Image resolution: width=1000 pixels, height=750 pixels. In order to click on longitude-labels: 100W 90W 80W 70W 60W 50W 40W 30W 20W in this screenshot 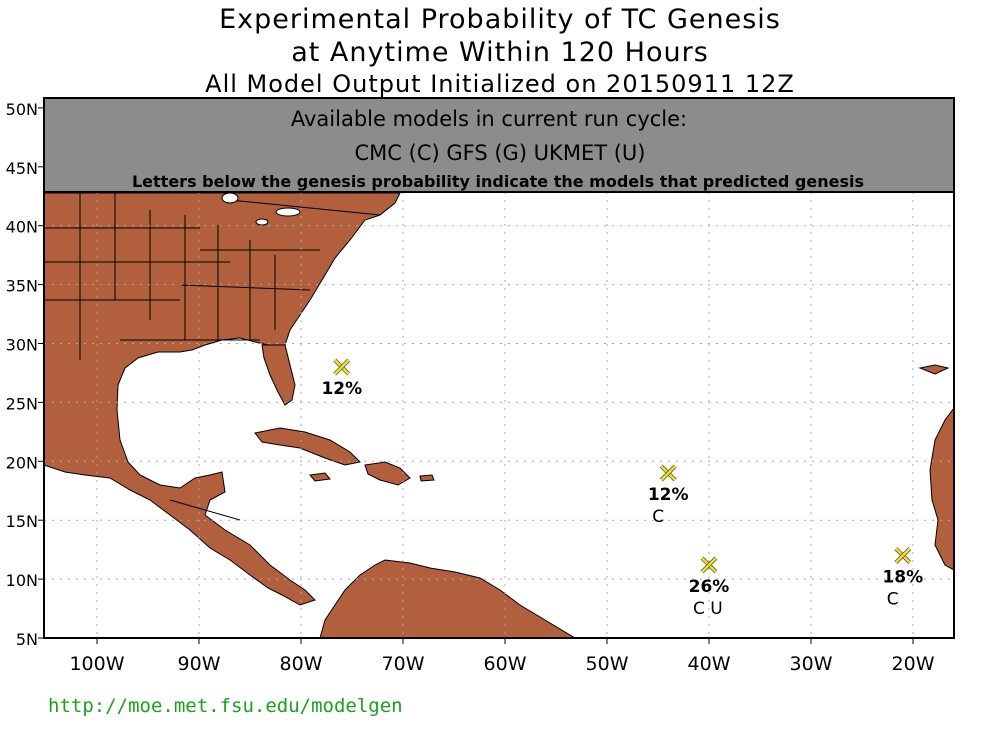, I will do `click(502, 656)`.